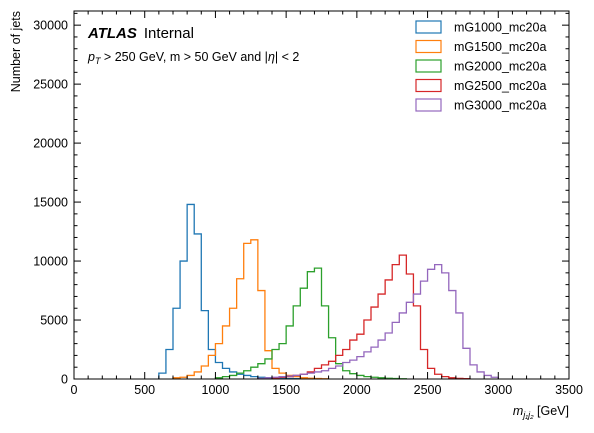 The height and width of the screenshot is (433, 594). Describe the element at coordinates (216, 390) in the screenshot. I see `x-tick-label: 1000` at that location.